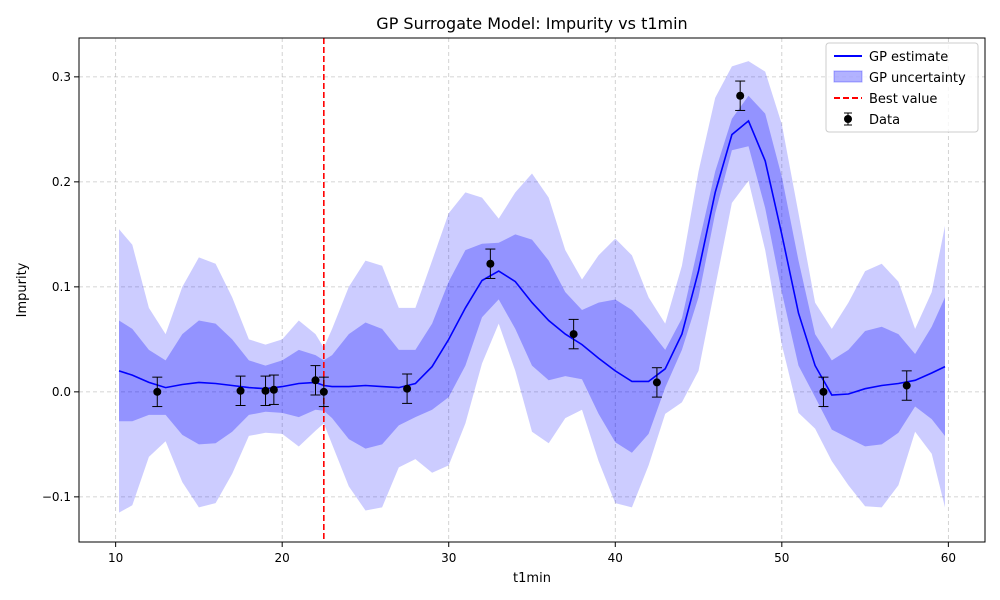  I want to click on y-ticks: −0.1 0.0 0.1 0.2 0.3, so click(60, 287).